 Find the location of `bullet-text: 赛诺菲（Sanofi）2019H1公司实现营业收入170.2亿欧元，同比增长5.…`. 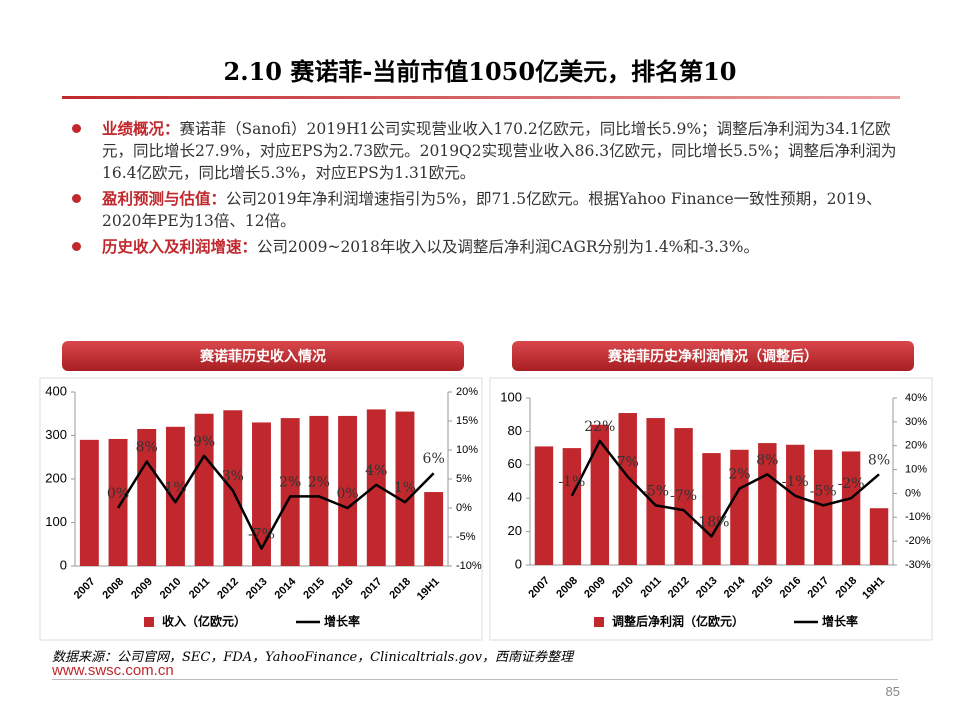

bullet-text: 赛诺菲（Sanofi）2019H1公司实现营业收入170.2亿欧元，同比增长5.… is located at coordinates (499, 151).